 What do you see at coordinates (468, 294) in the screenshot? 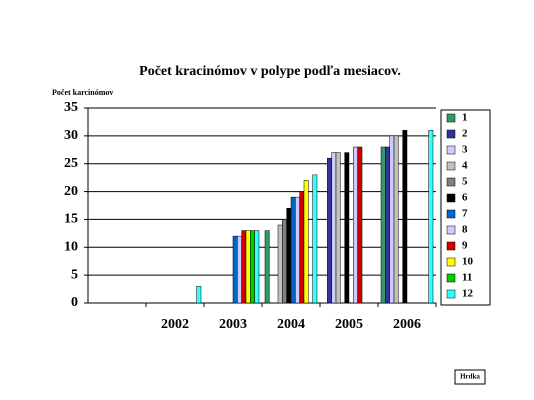
I see `legend-label: 12` at bounding box center [468, 294].